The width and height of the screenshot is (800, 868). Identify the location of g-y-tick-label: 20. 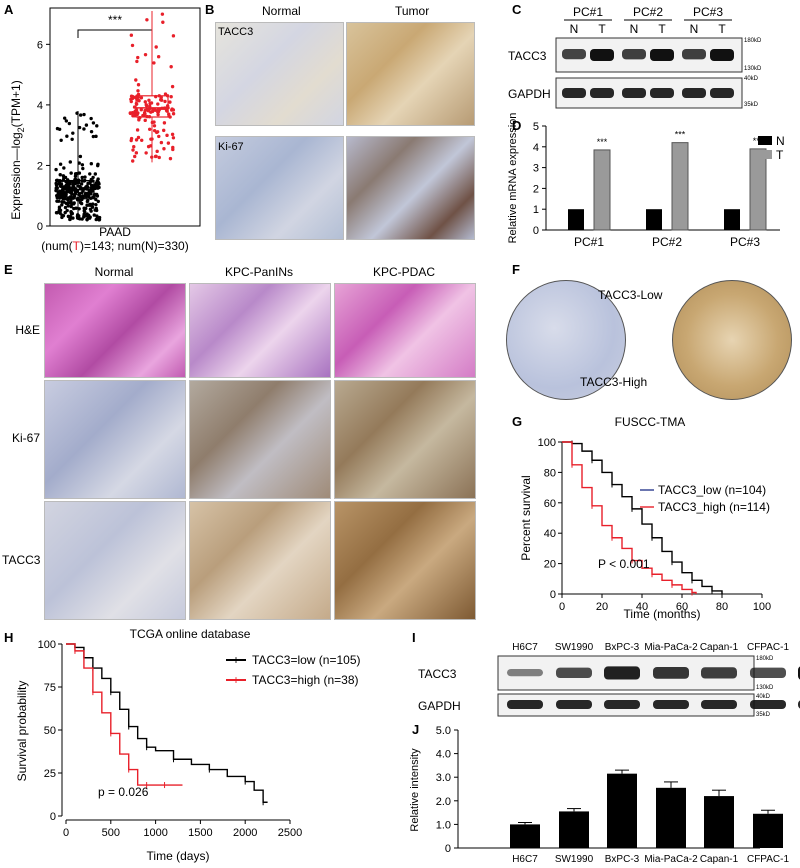
(550, 565).